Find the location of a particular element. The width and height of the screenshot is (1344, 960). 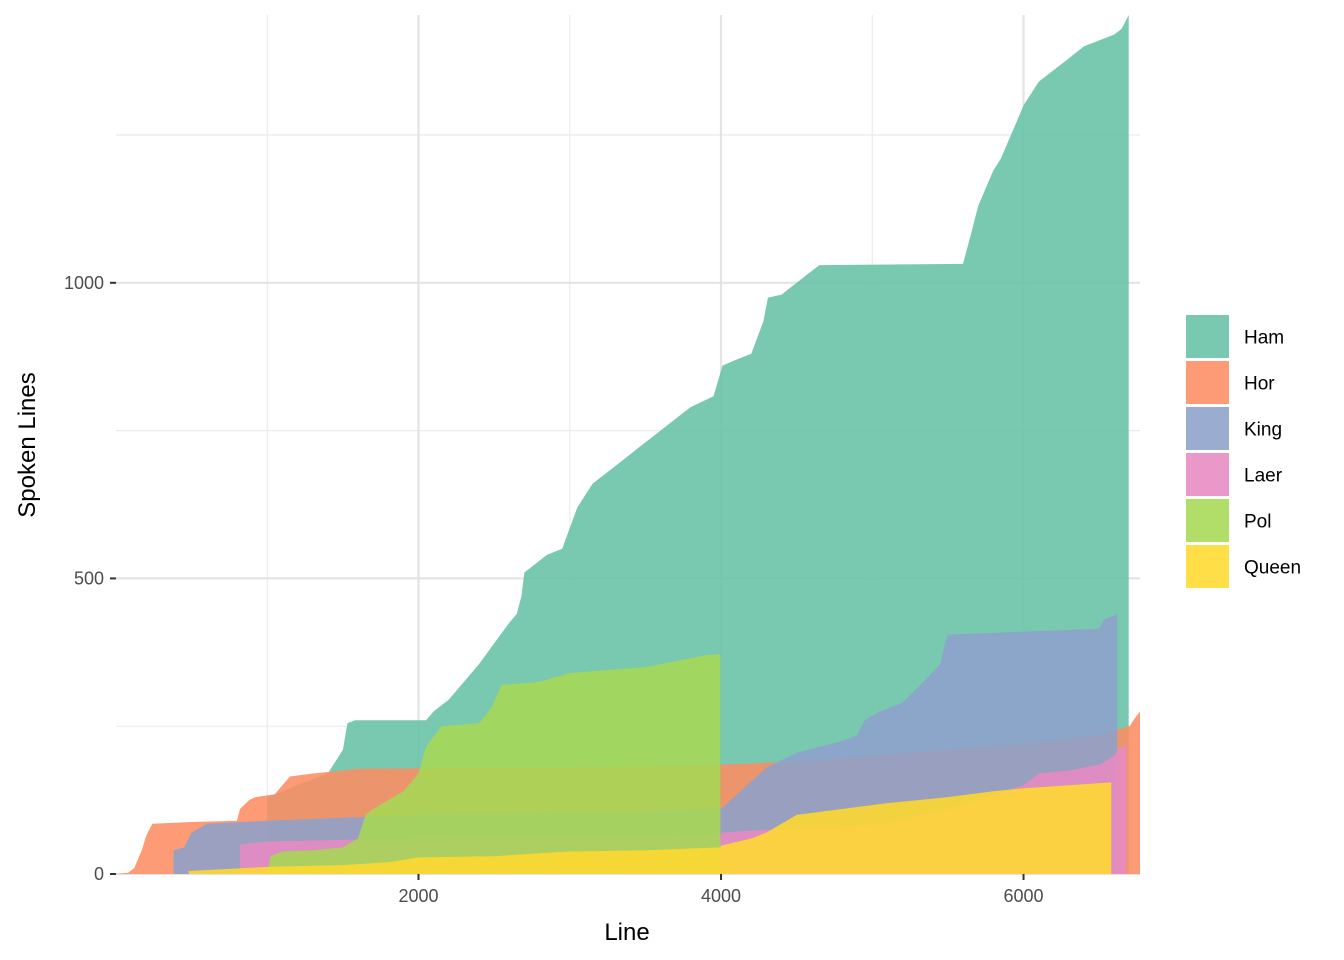

legend-key-hor is located at coordinates (1207, 382).